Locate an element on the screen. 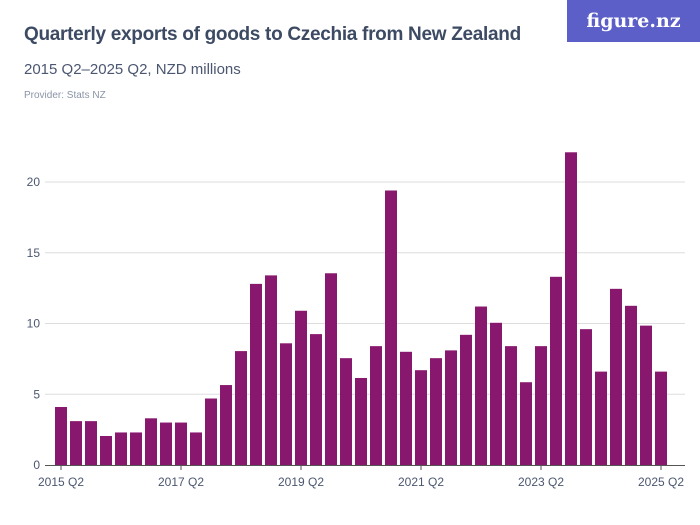 The image size is (700, 525). x-tick-label: 2015 Q2 is located at coordinates (61, 482).